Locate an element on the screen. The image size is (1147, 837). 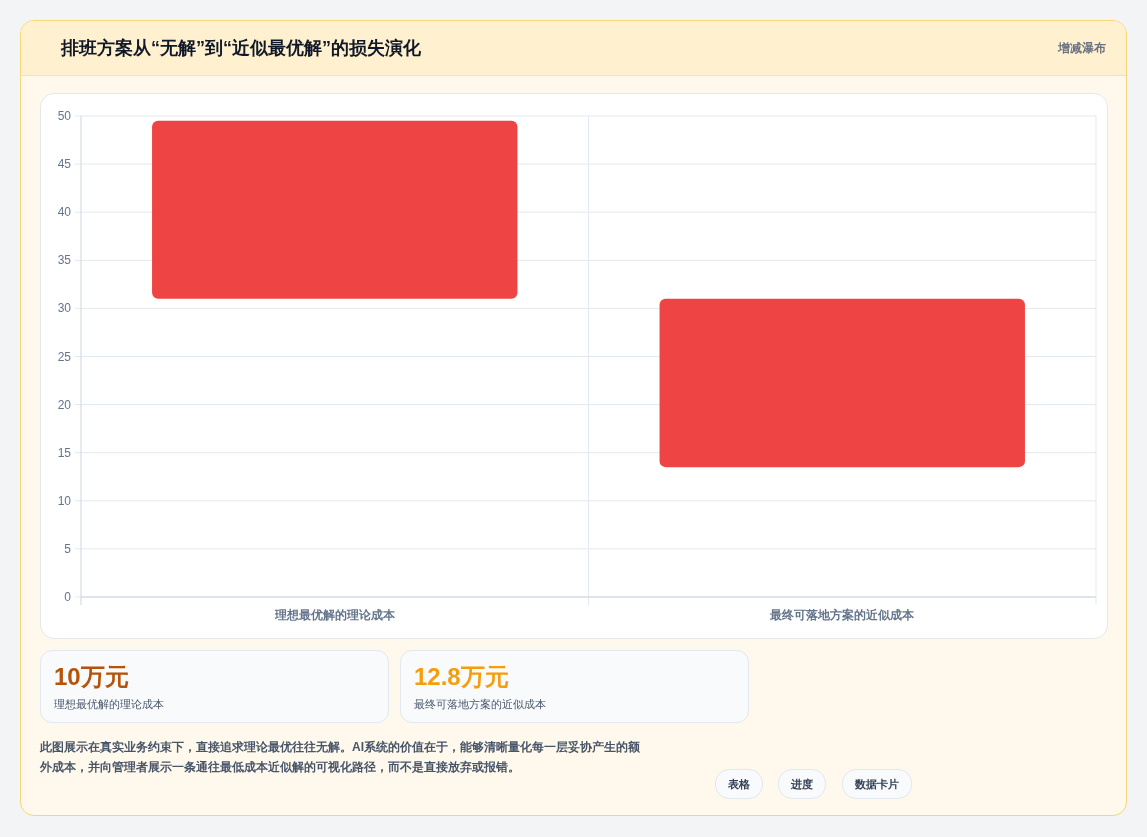
text: 表格 is located at coordinates (739, 784).